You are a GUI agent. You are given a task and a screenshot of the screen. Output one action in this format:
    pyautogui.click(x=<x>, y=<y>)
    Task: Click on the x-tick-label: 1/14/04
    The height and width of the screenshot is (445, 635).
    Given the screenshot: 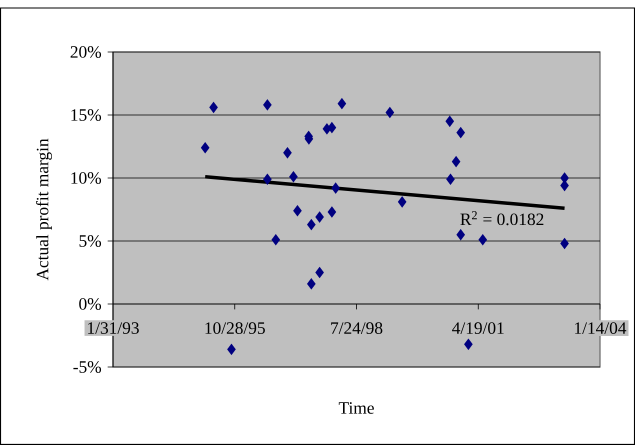 What is the action you would take?
    pyautogui.click(x=600, y=328)
    